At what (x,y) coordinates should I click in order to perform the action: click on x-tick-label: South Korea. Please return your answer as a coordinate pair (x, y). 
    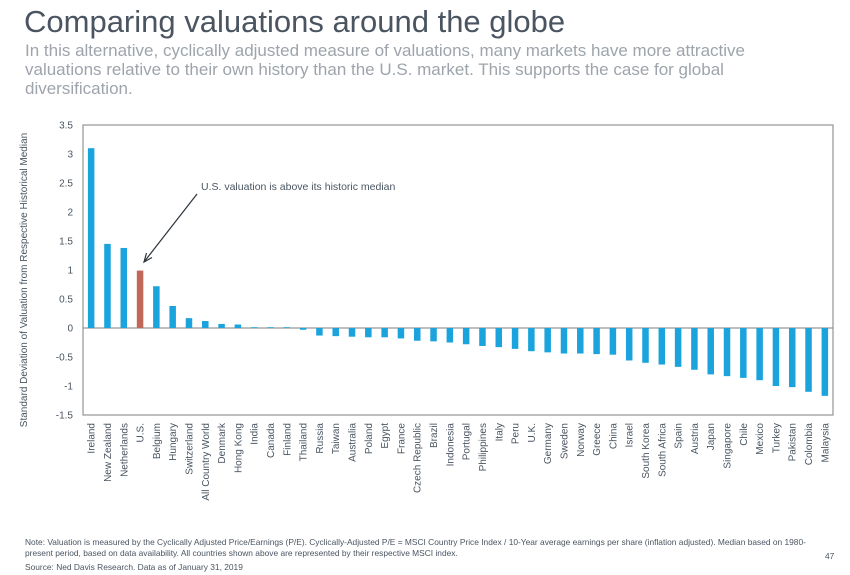
    Looking at the image, I should click on (646, 451).